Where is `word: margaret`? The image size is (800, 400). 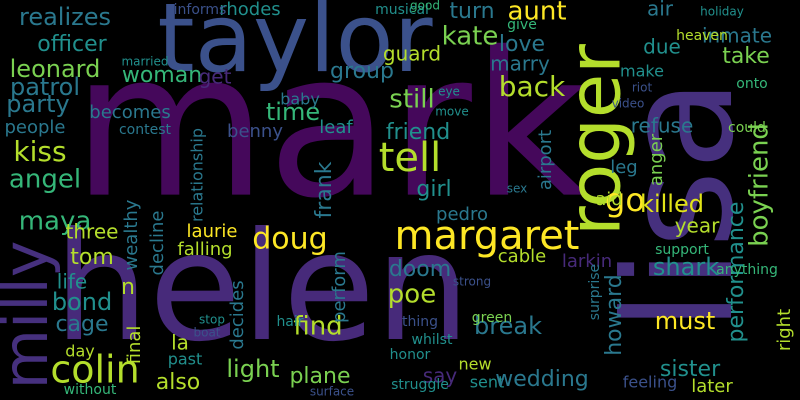
word: margaret is located at coordinates (487, 236).